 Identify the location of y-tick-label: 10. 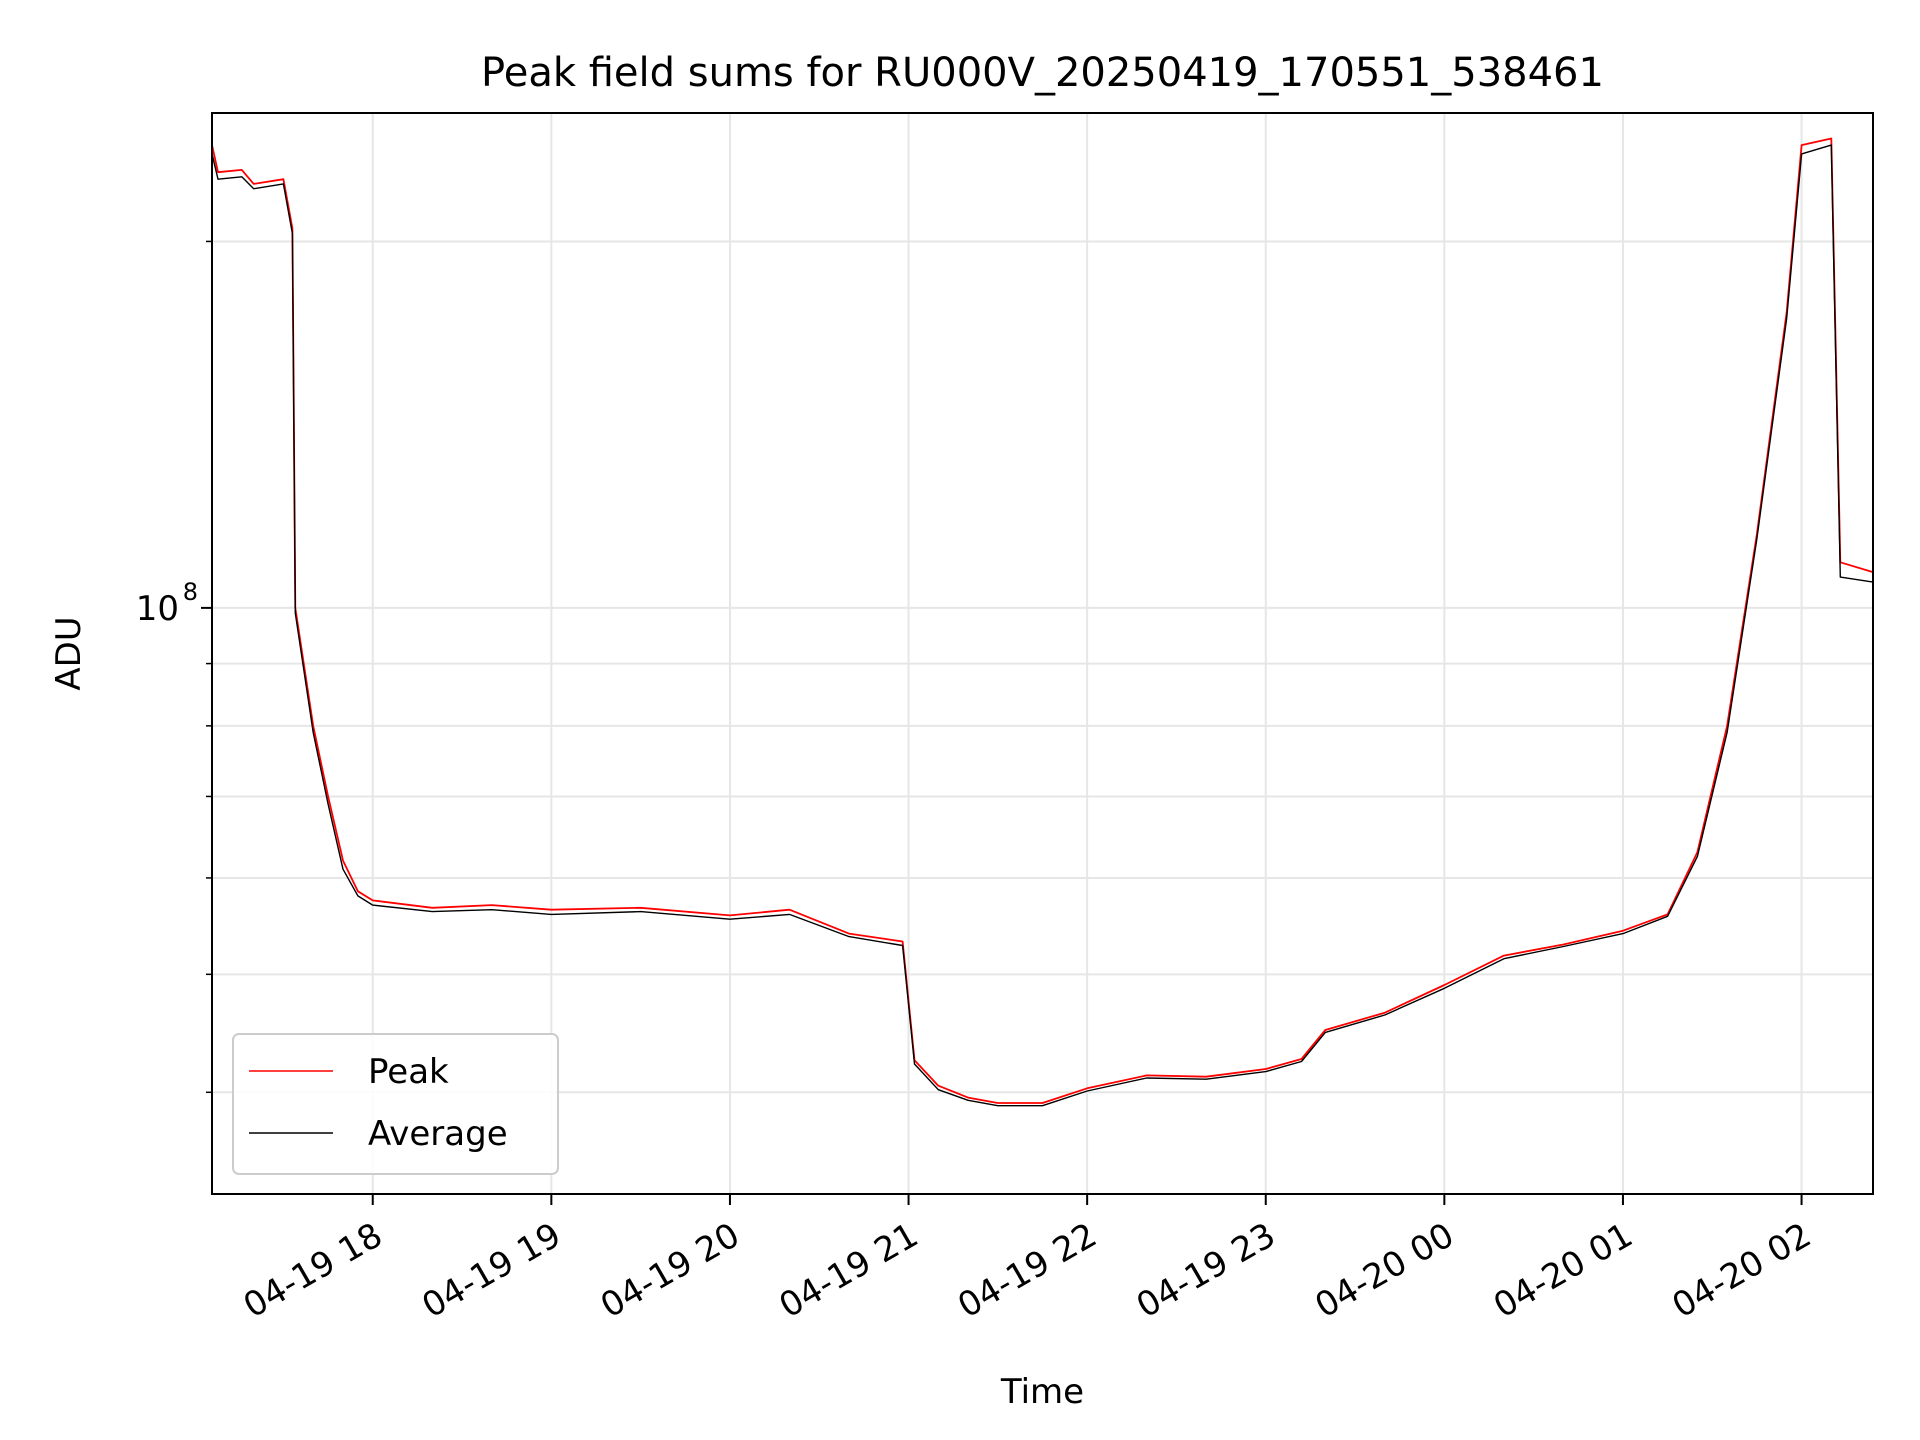
(157, 609).